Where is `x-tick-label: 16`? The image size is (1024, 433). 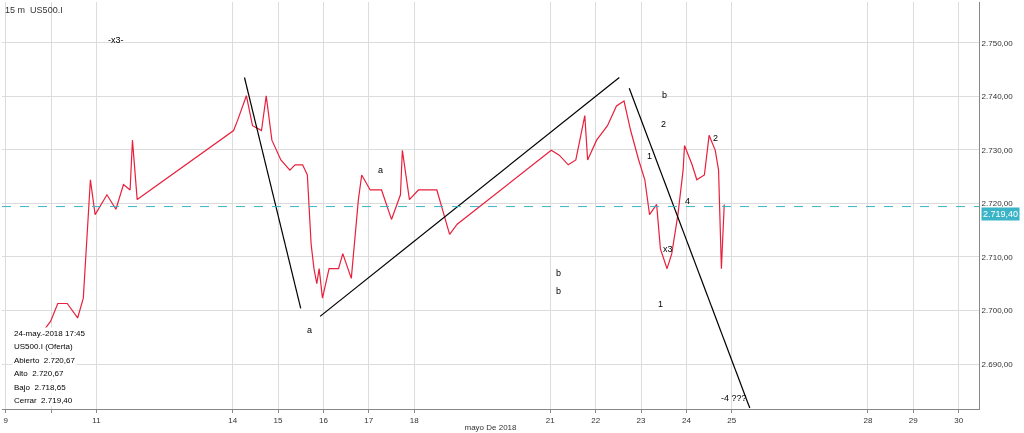
x-tick-label: 16 is located at coordinates (323, 420).